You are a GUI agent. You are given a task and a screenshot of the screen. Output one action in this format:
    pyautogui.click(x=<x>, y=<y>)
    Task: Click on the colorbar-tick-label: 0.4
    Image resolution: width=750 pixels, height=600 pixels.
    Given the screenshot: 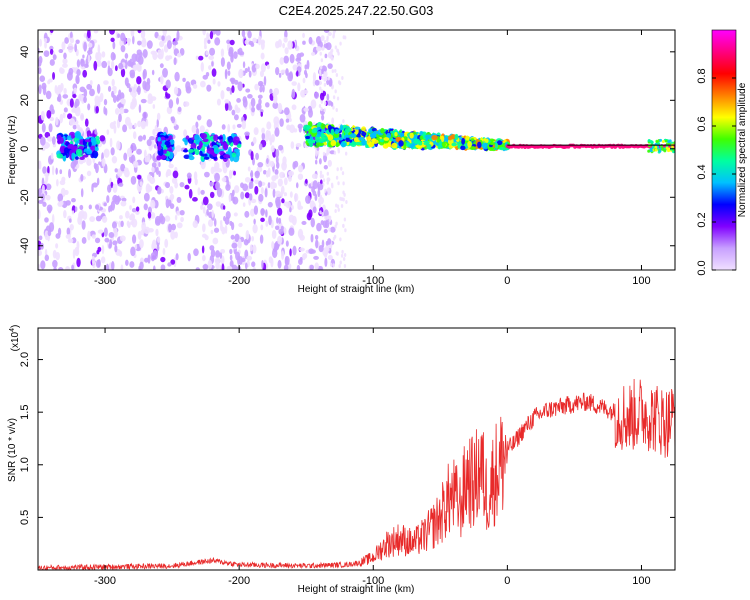 What is the action you would take?
    pyautogui.click(x=702, y=171)
    